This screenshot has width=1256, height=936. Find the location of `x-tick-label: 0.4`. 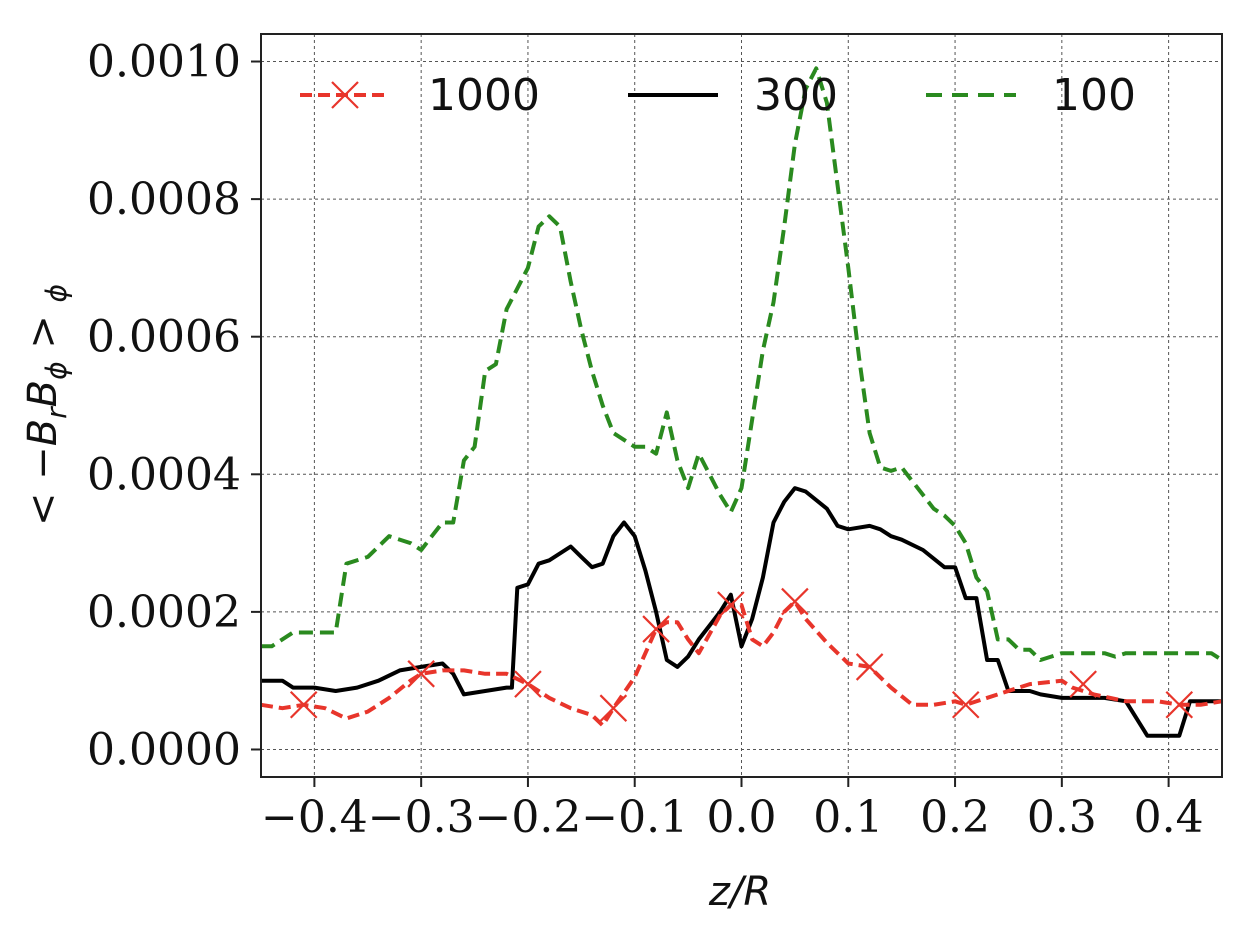

x-tick-label: 0.4 is located at coordinates (1169, 817).